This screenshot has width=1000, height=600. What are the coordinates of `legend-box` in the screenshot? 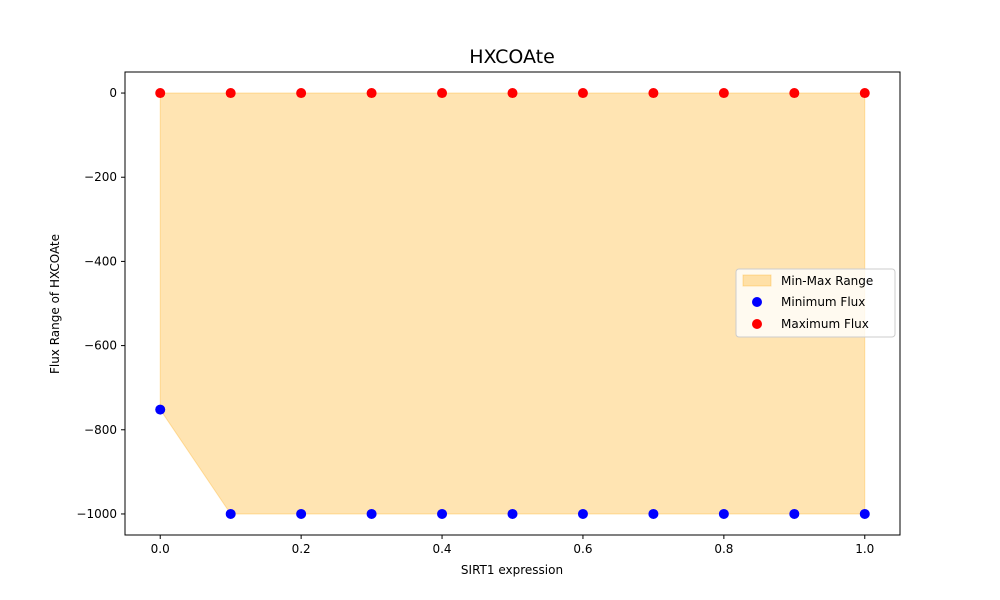 It's located at (815, 303).